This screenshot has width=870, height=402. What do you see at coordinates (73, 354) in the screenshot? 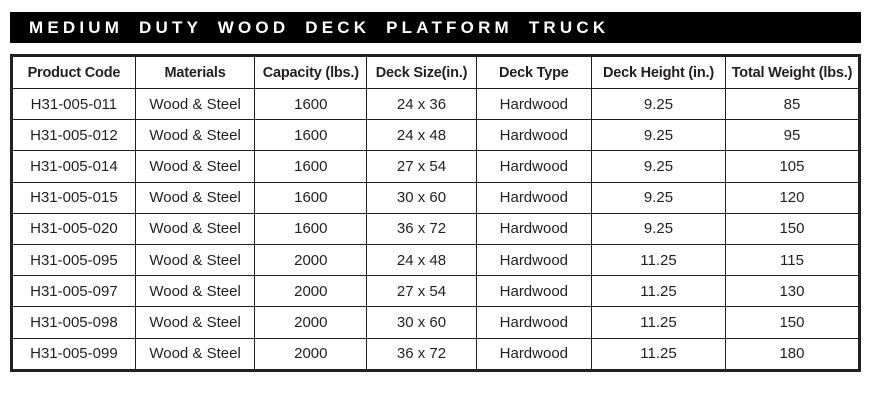
I see `cell-product-code: H31-005-099` at bounding box center [73, 354].